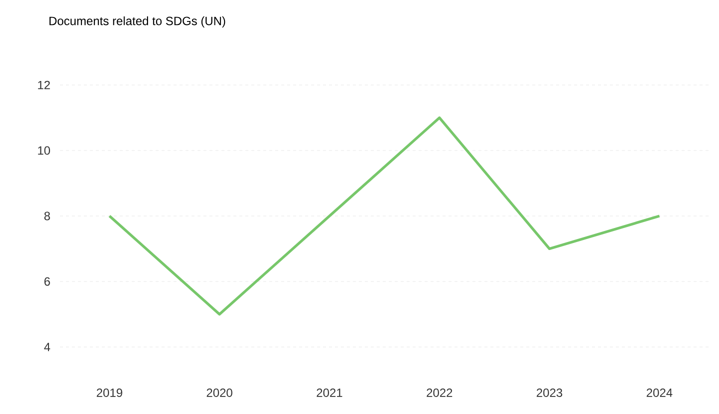 The height and width of the screenshot is (414, 719). I want to click on x-tick-label: 2022, so click(439, 392).